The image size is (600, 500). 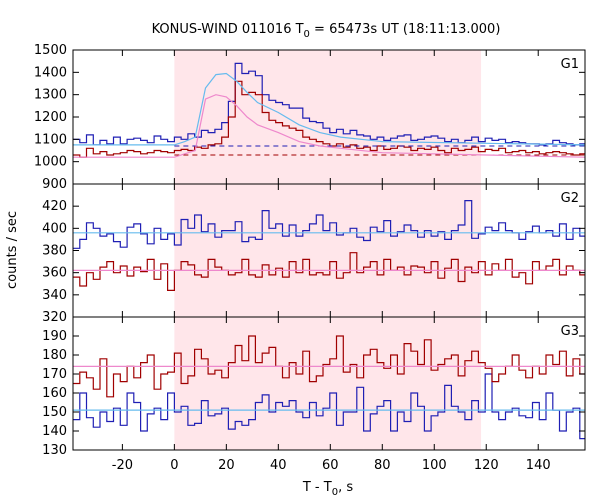 I want to click on y-tick-label: 1500, so click(x=50, y=50).